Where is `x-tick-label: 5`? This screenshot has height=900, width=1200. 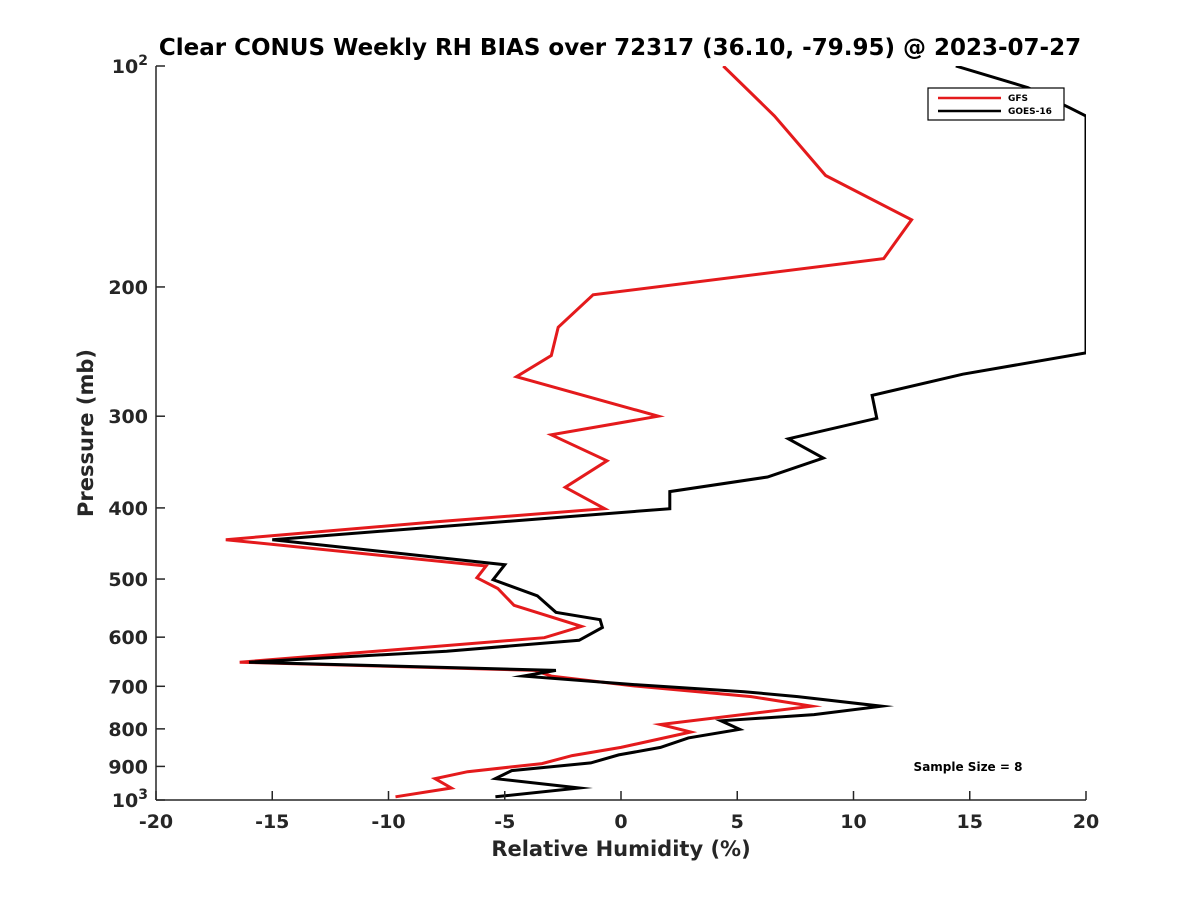 x-tick-label: 5 is located at coordinates (737, 822).